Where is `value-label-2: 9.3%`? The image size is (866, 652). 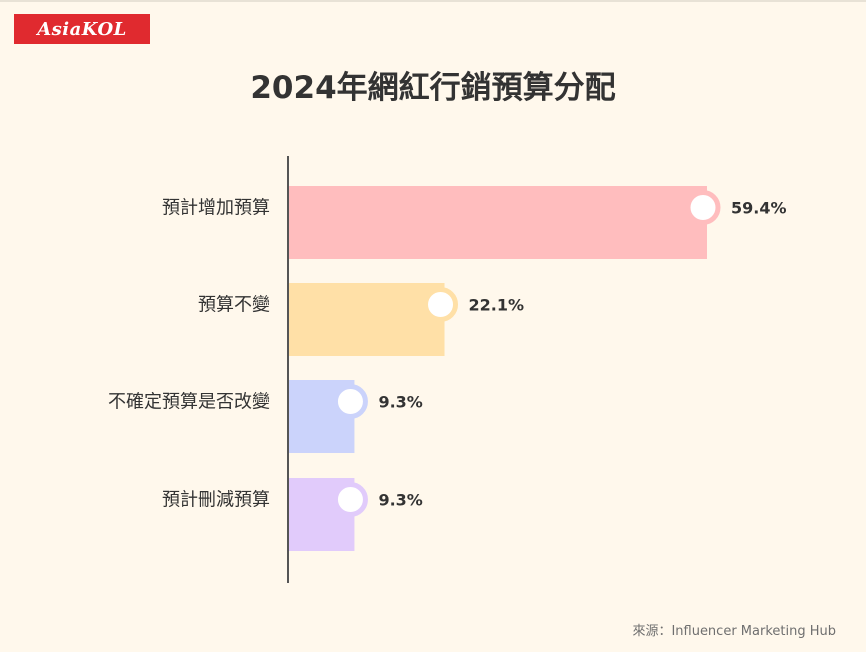 value-label-2: 9.3% is located at coordinates (400, 402).